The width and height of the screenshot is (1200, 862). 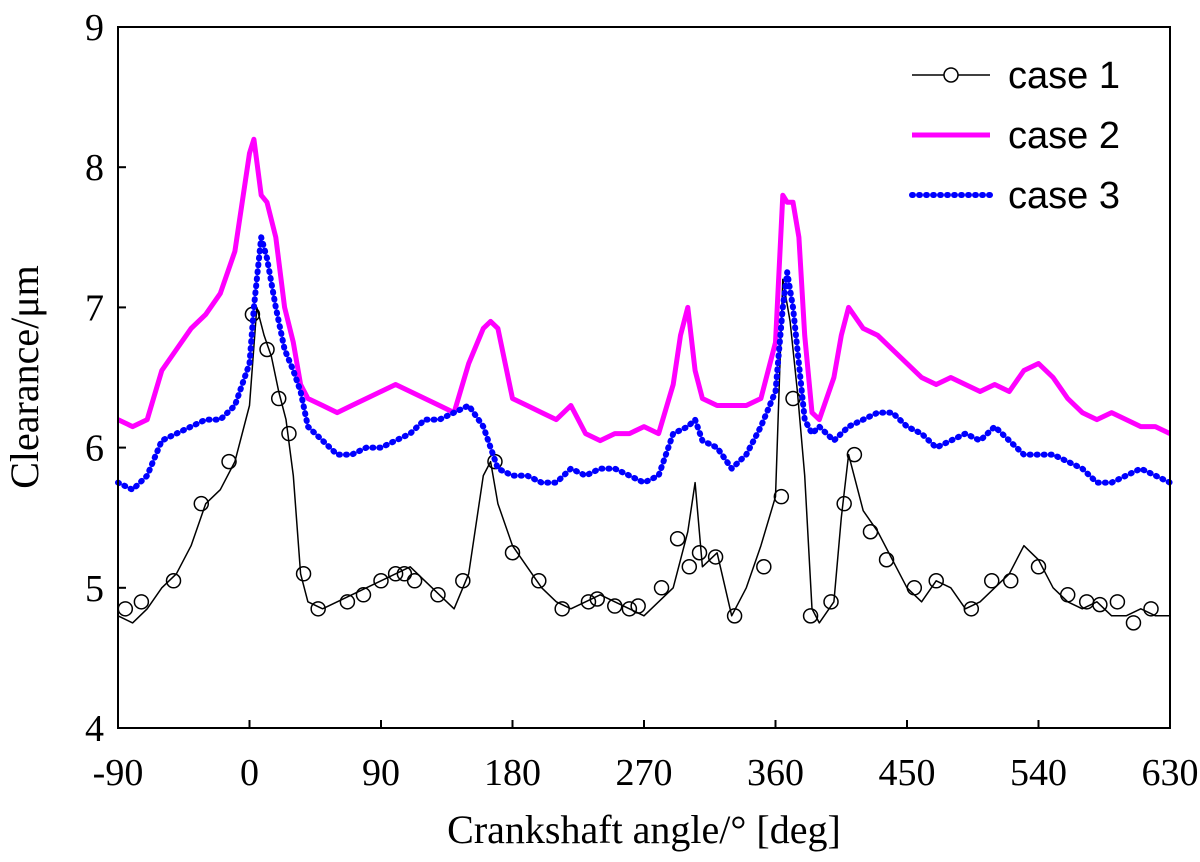 What do you see at coordinates (24, 377) in the screenshot?
I see `y-axis-title: Clearance/μm` at bounding box center [24, 377].